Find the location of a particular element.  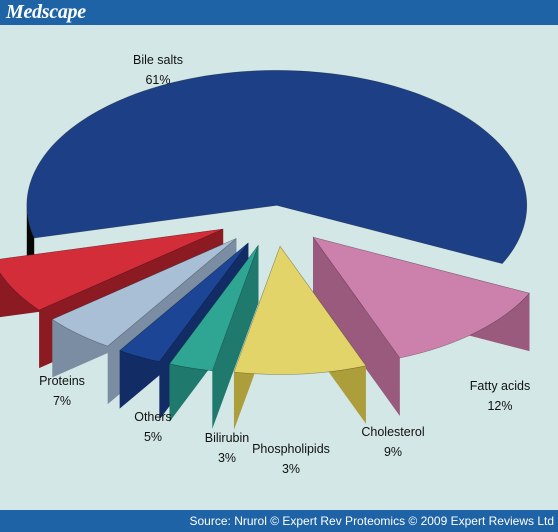

medscape-logo: Medscape is located at coordinates (46, 12).